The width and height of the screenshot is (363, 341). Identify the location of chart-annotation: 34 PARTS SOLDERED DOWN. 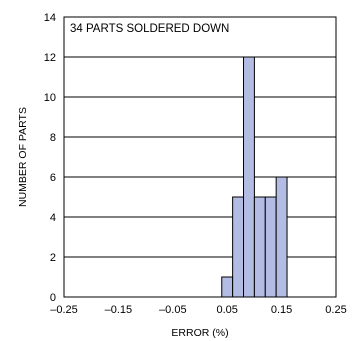
(149, 29).